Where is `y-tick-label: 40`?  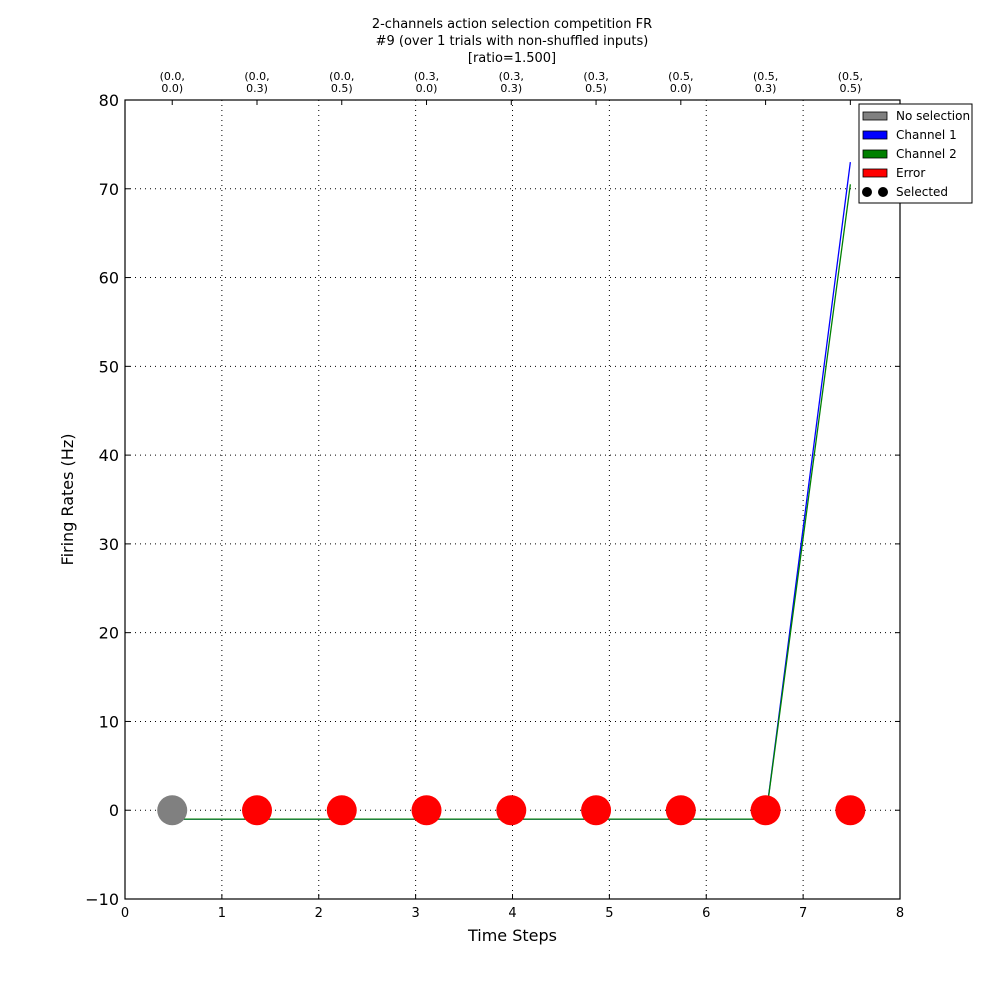
y-tick-label: 40 is located at coordinates (109, 455).